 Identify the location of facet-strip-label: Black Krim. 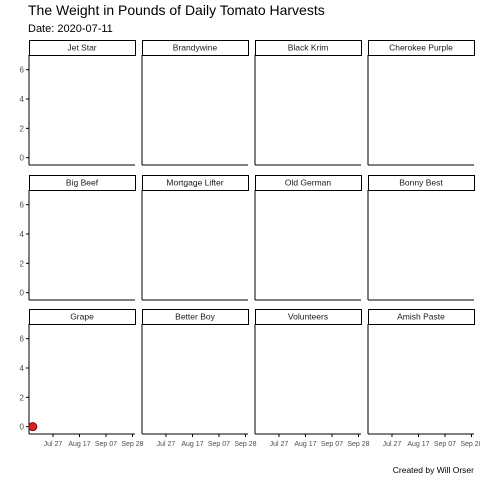
(308, 48).